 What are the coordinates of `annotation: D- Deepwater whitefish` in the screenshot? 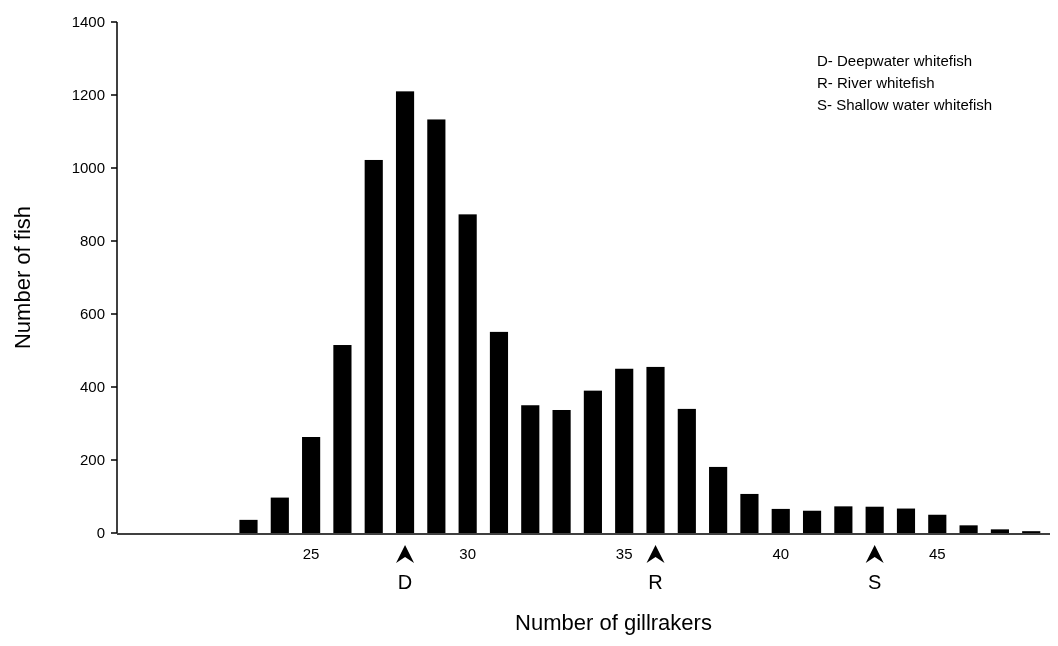 It's located at (895, 60).